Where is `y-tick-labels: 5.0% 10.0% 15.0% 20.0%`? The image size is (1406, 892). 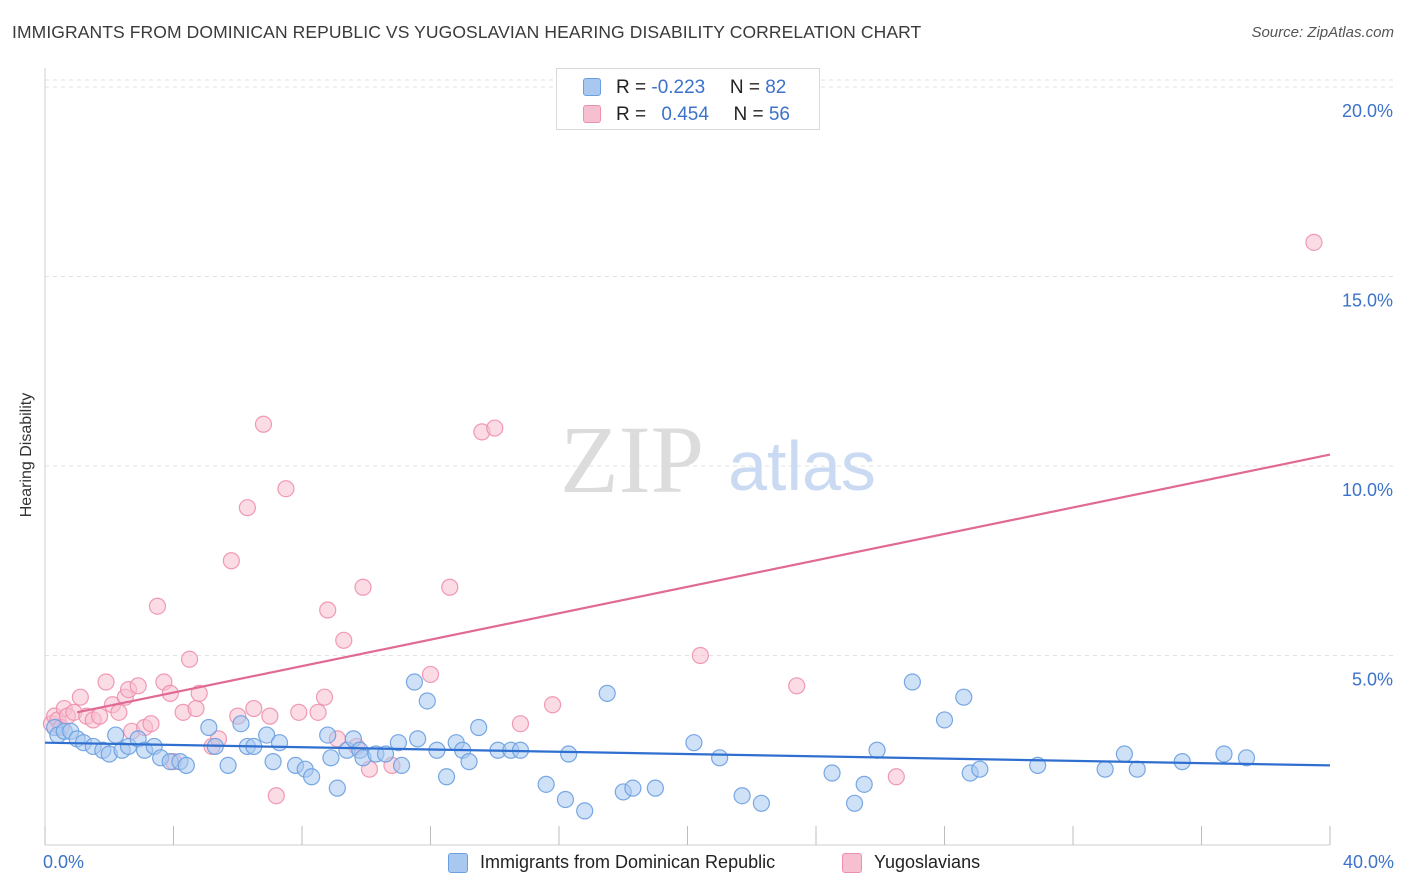
y-tick-labels: 5.0% 10.0% 15.0% 20.0% is located at coordinates (1367, 395).